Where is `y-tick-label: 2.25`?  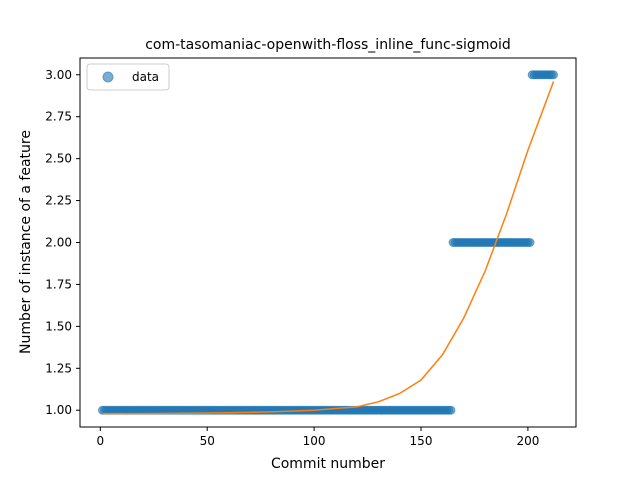 y-tick-label: 2.25 is located at coordinates (58, 201).